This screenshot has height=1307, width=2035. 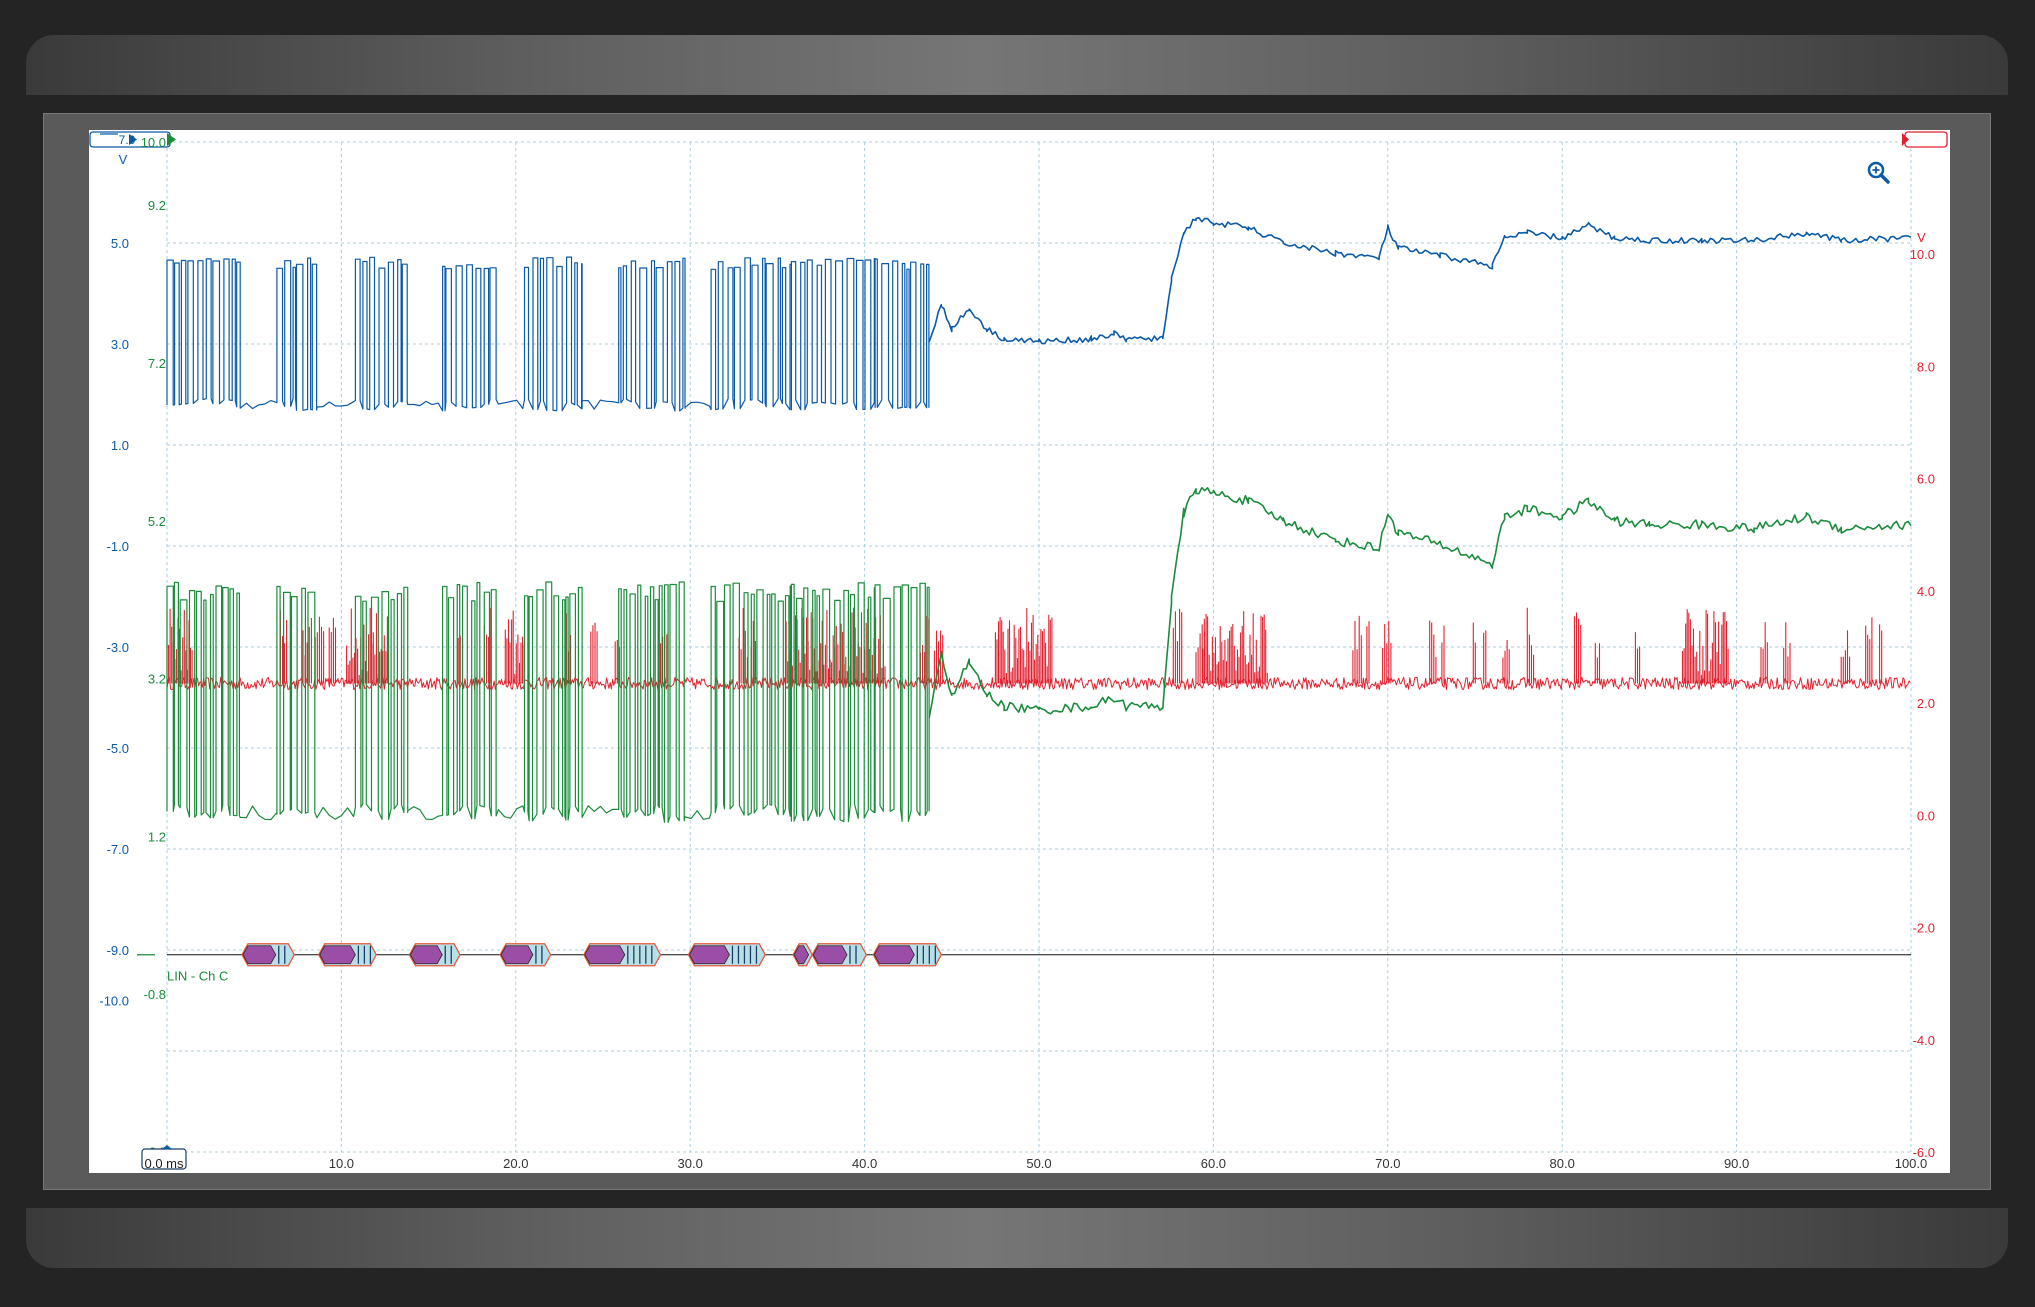 What do you see at coordinates (153, 142) in the screenshot?
I see `channel-c-top-label: 10.0` at bounding box center [153, 142].